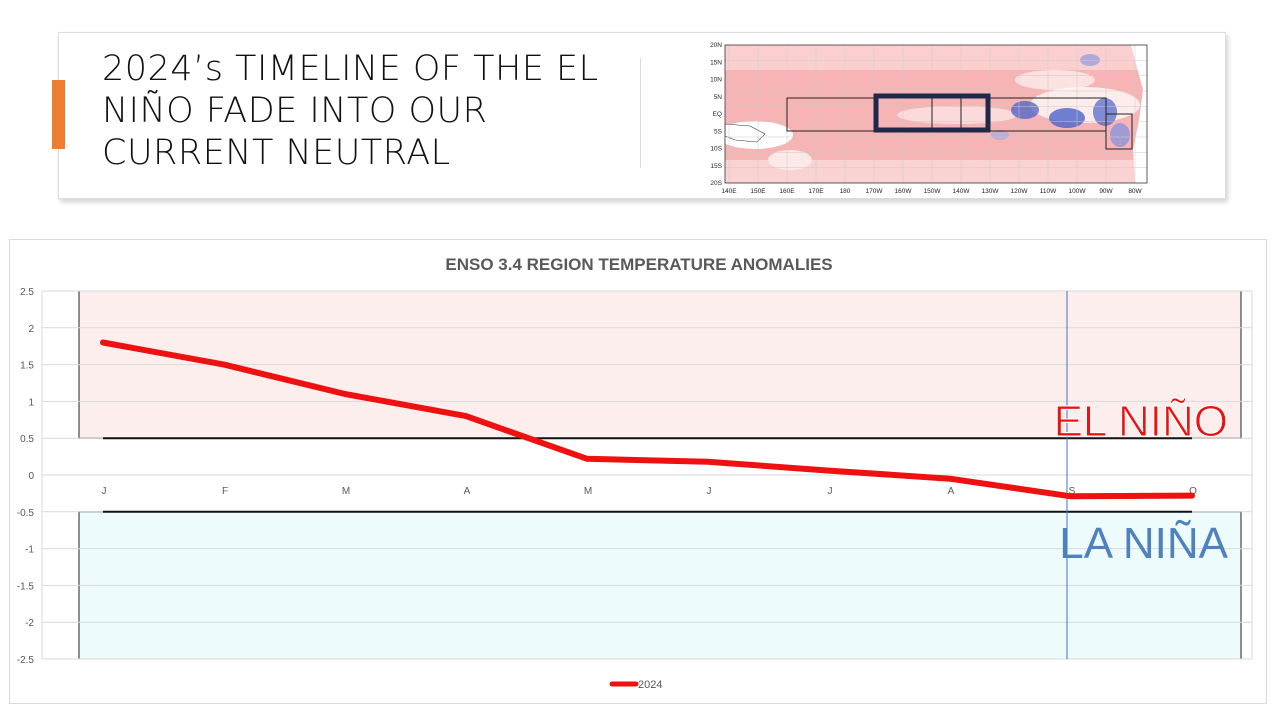 Image resolution: width=1280 pixels, height=720 pixels. I want to click on map-lon-label: 140E, so click(729, 191).